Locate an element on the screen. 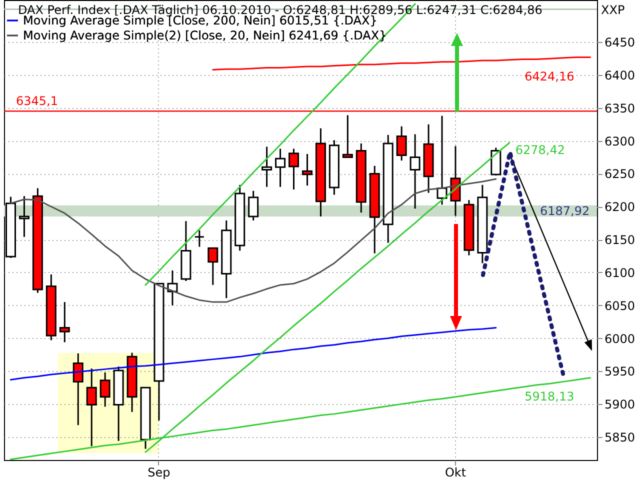  y-tick-label: 6450 is located at coordinates (620, 43).